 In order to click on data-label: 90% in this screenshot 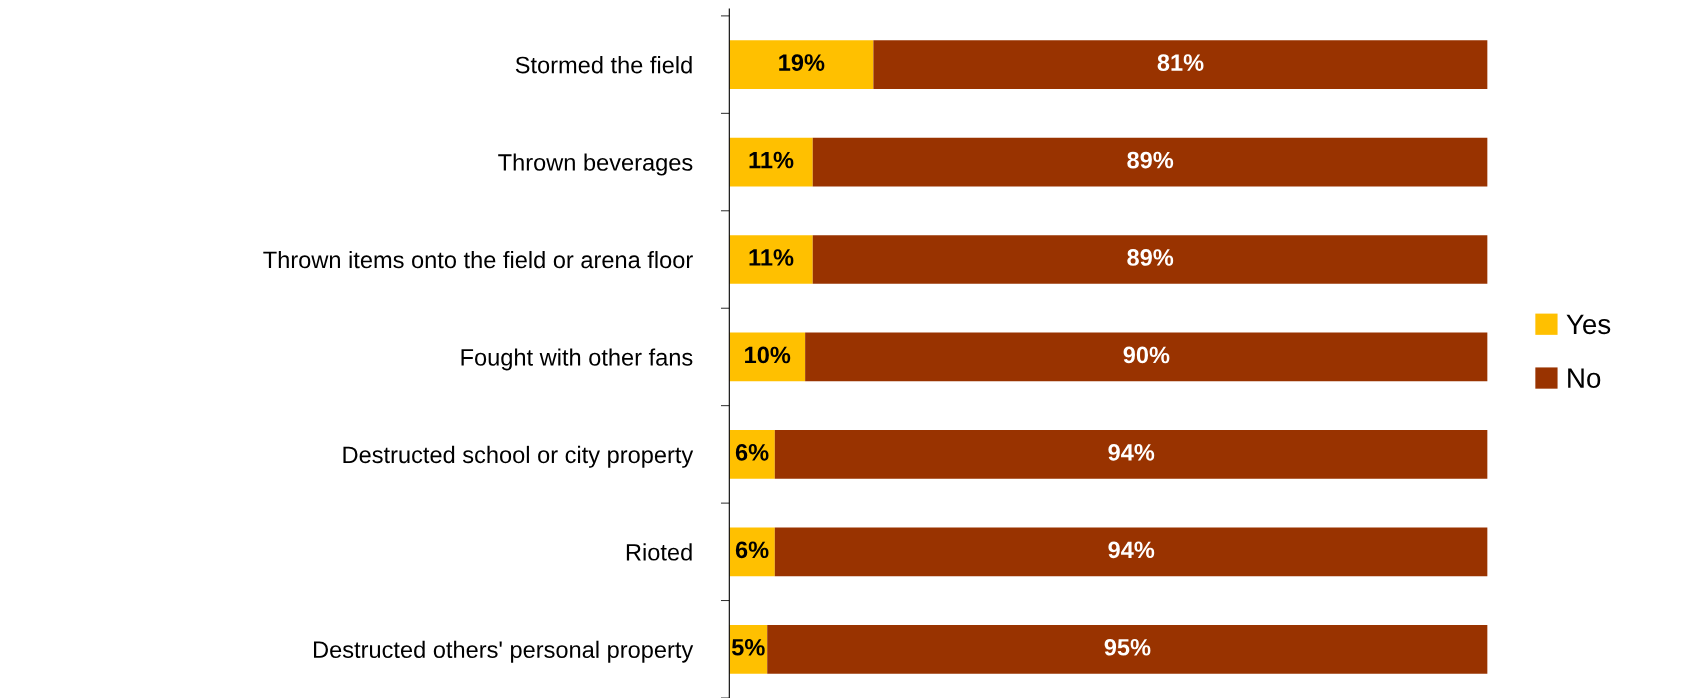, I will do `click(1146, 355)`.